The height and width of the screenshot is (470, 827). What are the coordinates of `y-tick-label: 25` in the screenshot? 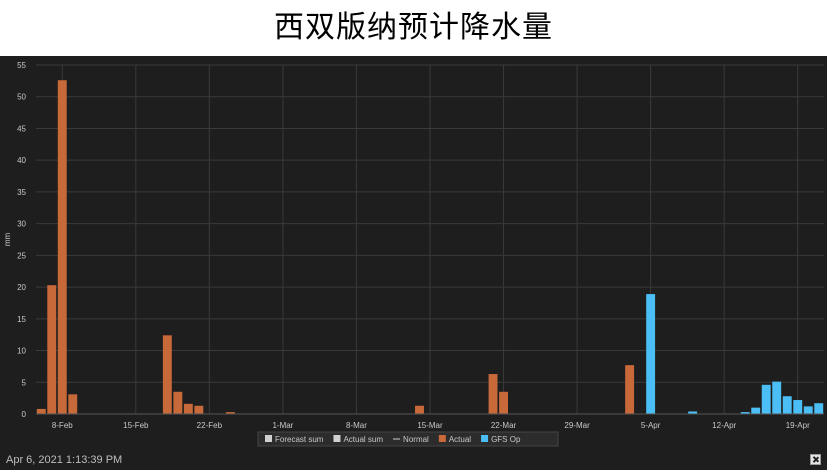 It's located at (21, 255).